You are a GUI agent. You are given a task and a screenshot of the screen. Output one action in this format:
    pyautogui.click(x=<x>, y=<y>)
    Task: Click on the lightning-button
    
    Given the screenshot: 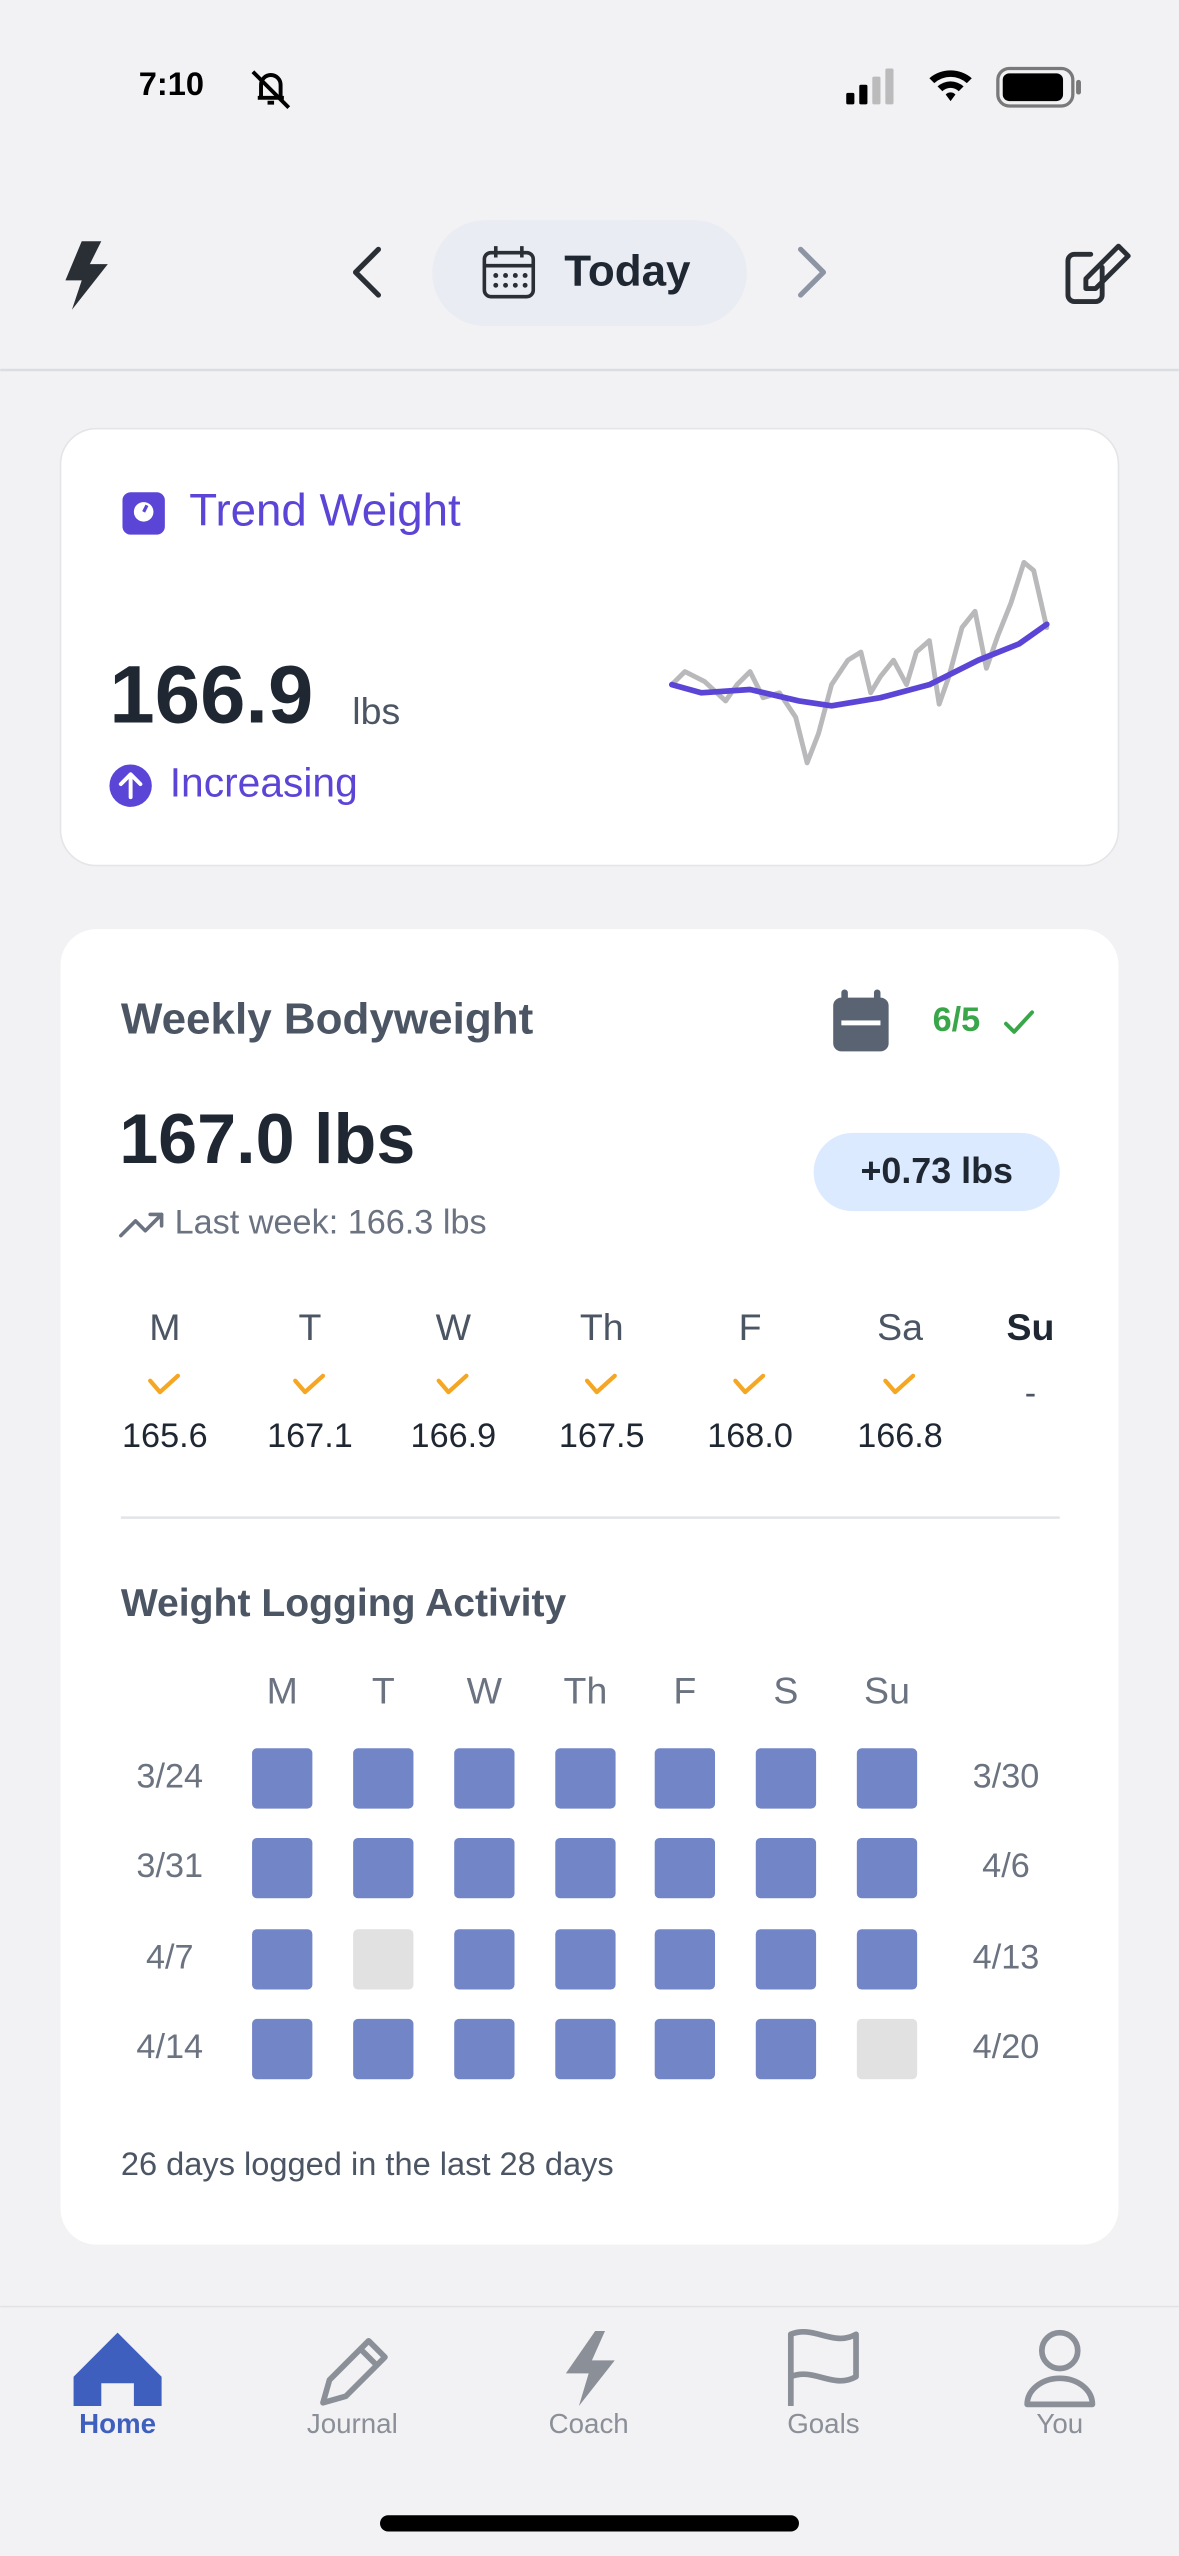 What is the action you would take?
    pyautogui.click(x=86, y=275)
    